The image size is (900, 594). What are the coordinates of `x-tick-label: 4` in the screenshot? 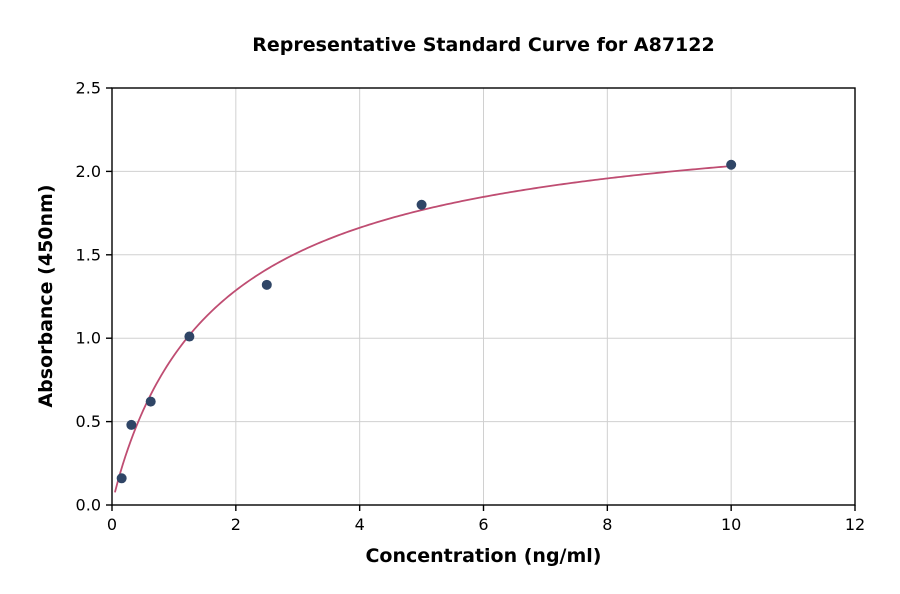 It's located at (360, 524).